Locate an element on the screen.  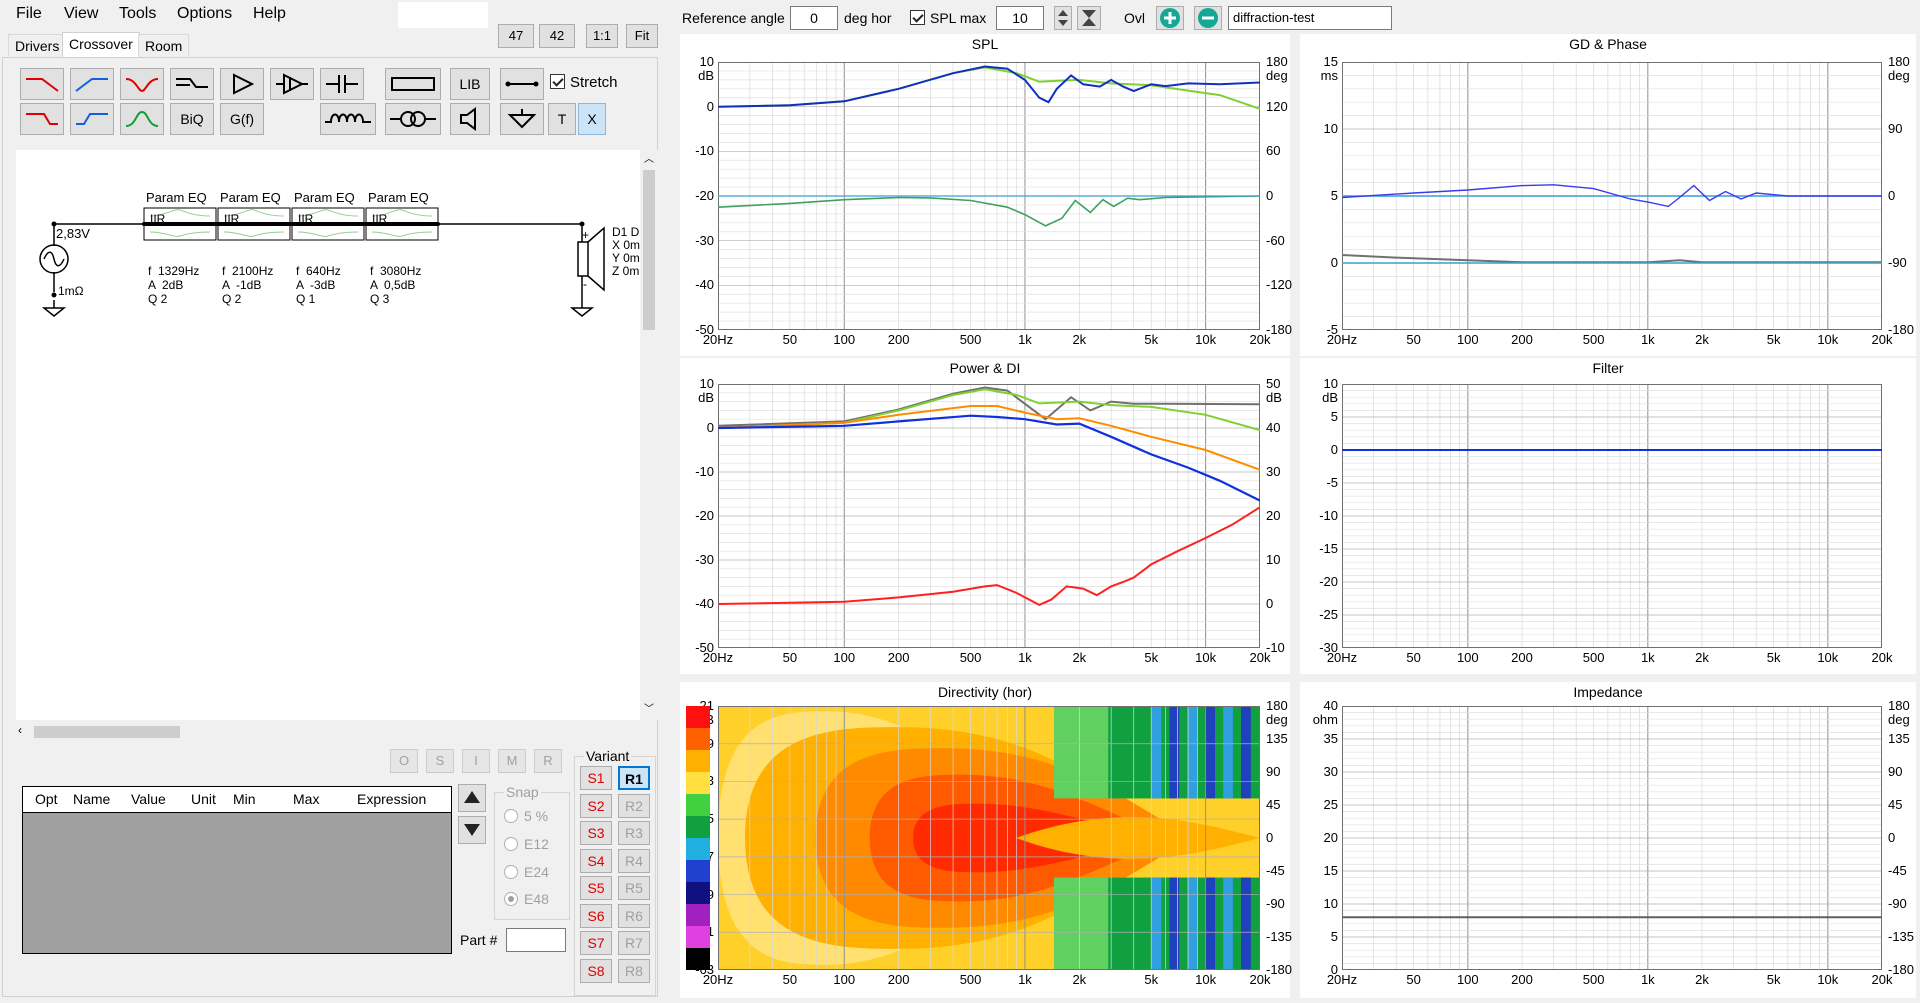
transfer-function-button: G(f) is located at coordinates (242, 119).